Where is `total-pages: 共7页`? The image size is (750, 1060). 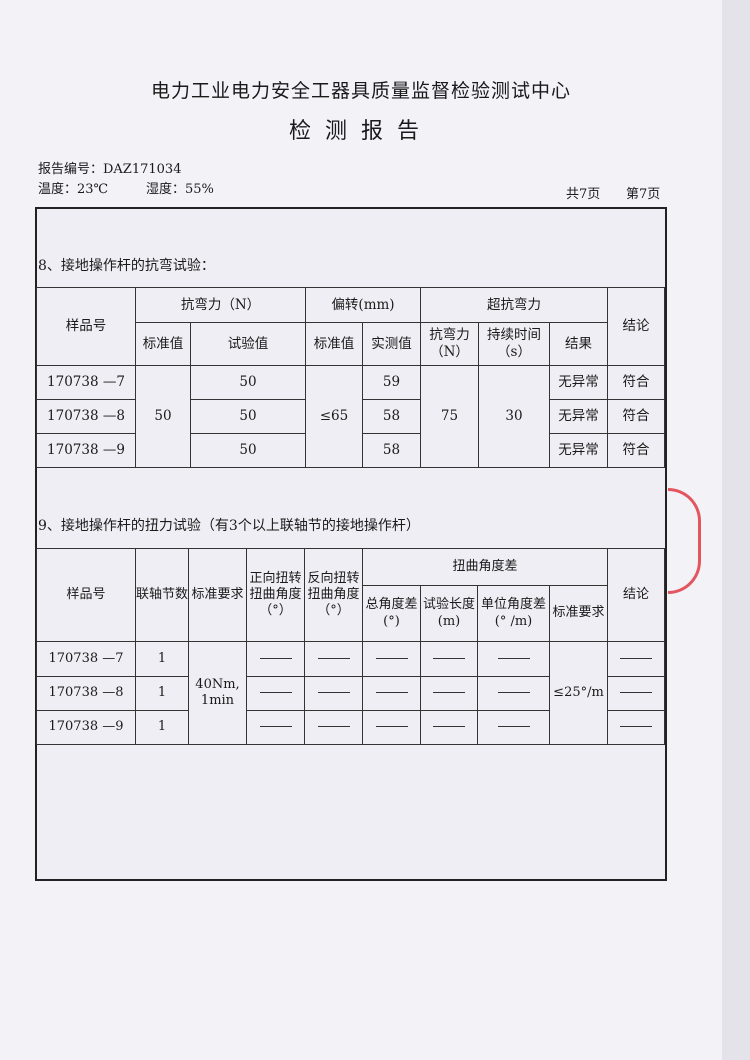
total-pages: 共7页 is located at coordinates (583, 194).